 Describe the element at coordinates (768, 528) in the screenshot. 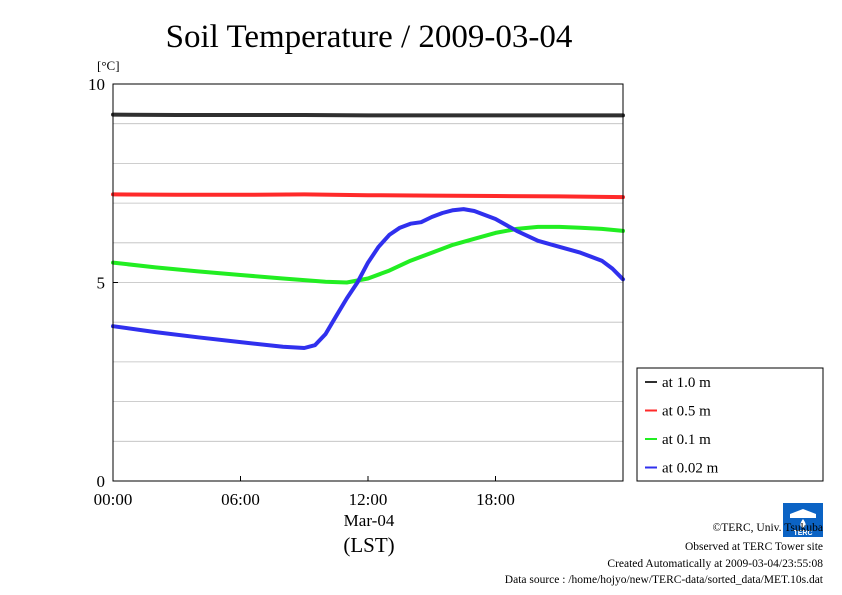

I see `copyright-text: ©TERC, Univ. Tsukuba` at that location.